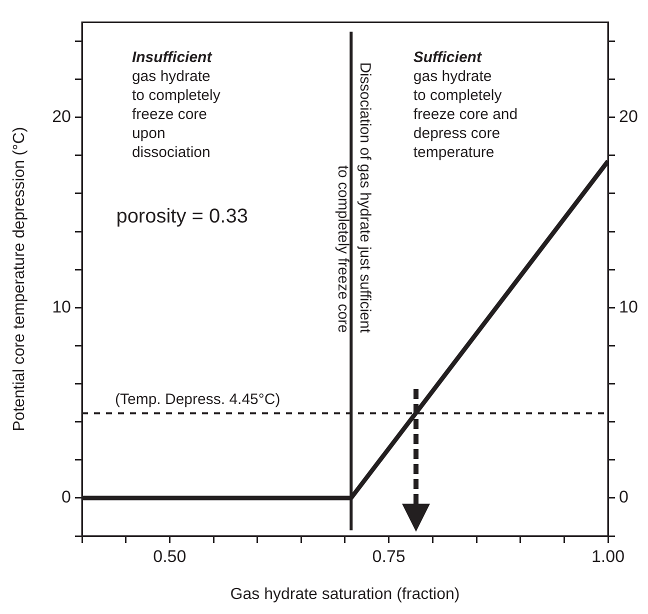 The height and width of the screenshot is (614, 648). What do you see at coordinates (19, 279) in the screenshot?
I see `y-axis-title: Potential core temperature depression (°C)` at bounding box center [19, 279].